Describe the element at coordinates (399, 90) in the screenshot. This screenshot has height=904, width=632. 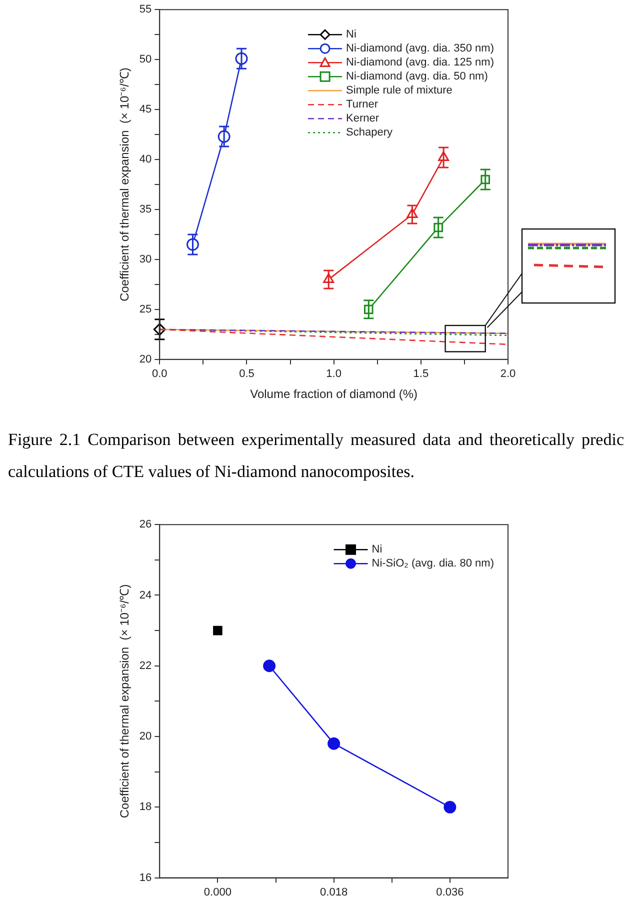
I see `legend-label: Simple rule of mixture` at that location.